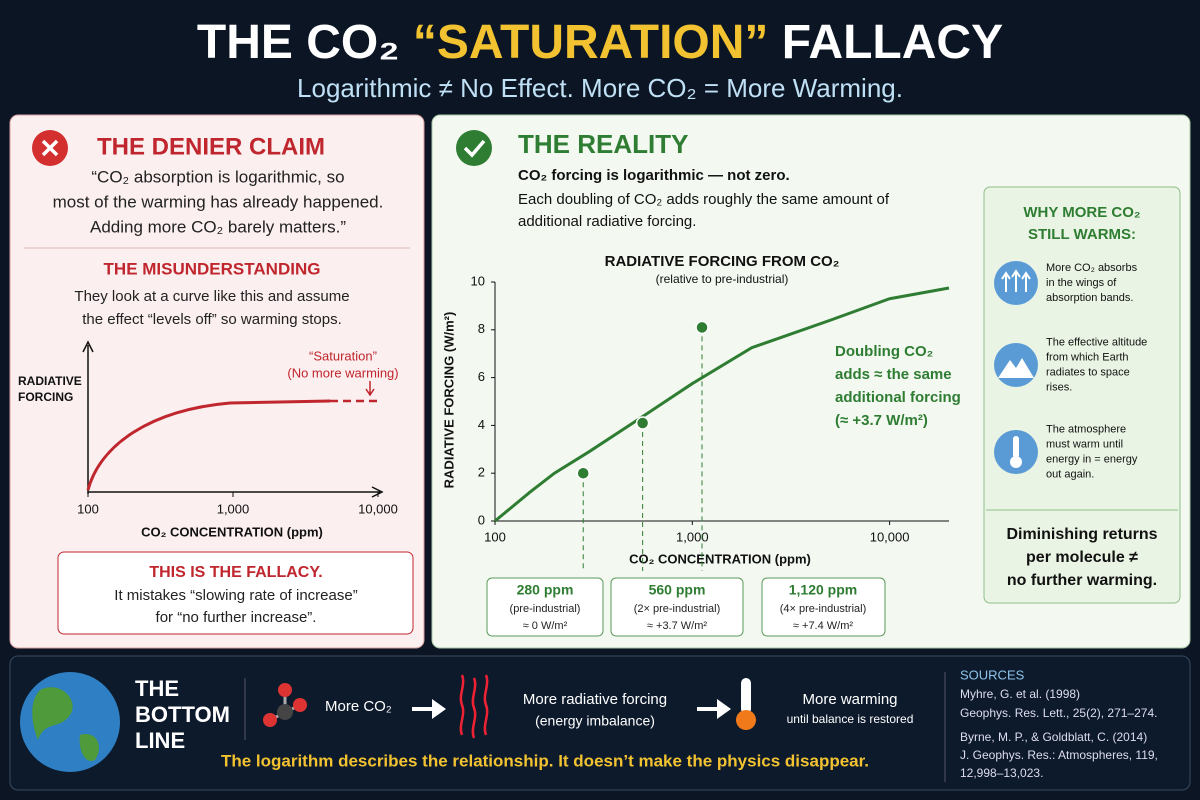 This screenshot has width=1200, height=800. Describe the element at coordinates (545, 609) in the screenshot. I see `callout-note: (pre-industrial)` at that location.